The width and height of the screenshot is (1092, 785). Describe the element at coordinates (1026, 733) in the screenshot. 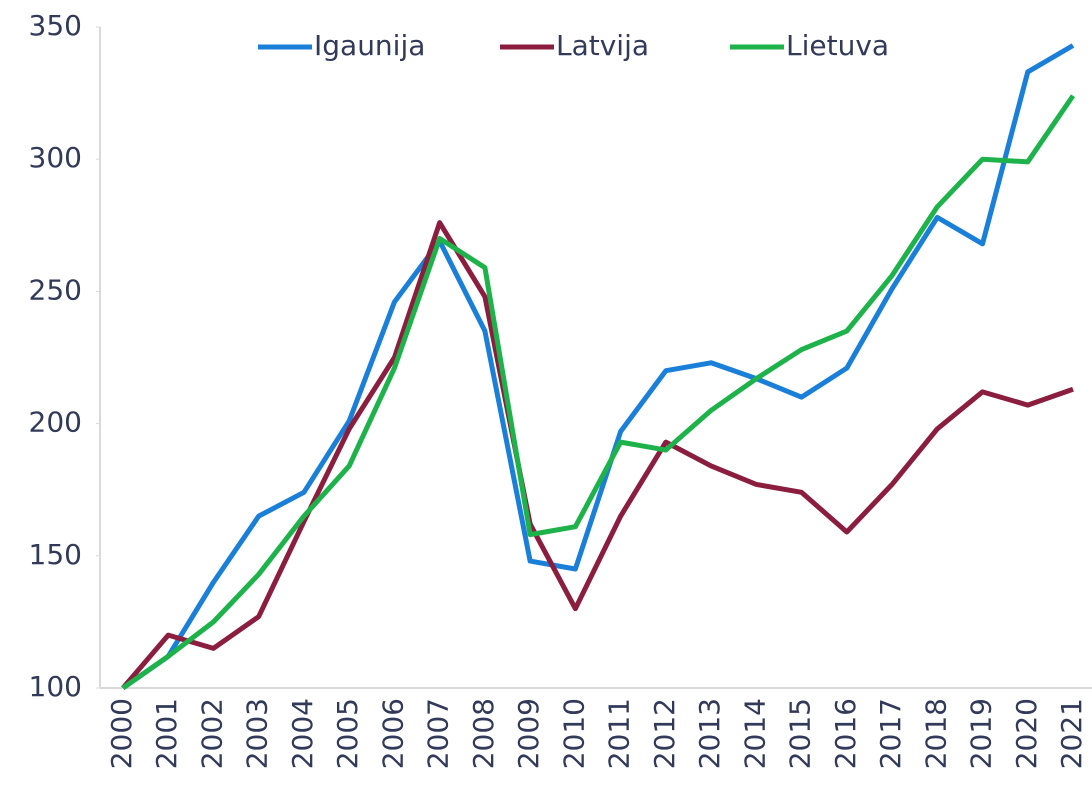

I see `x-tick-label: 2020` at that location.